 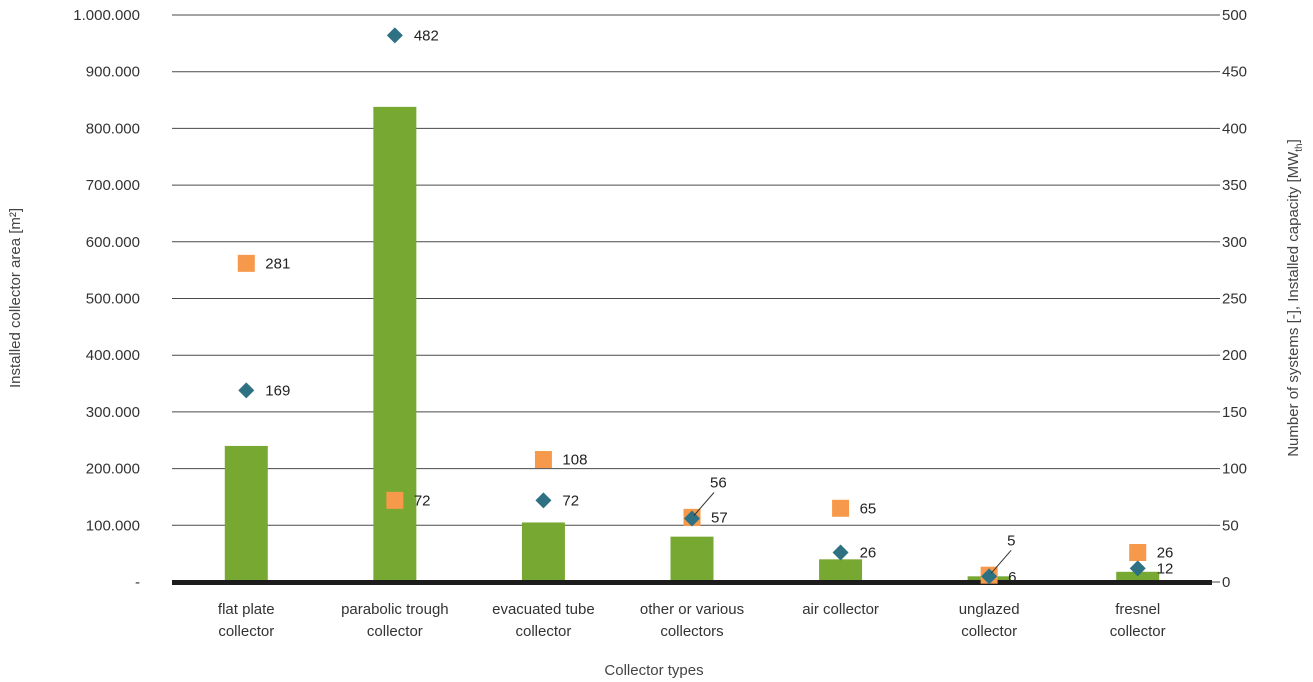 I want to click on square-data-label: 72, so click(x=422, y=500).